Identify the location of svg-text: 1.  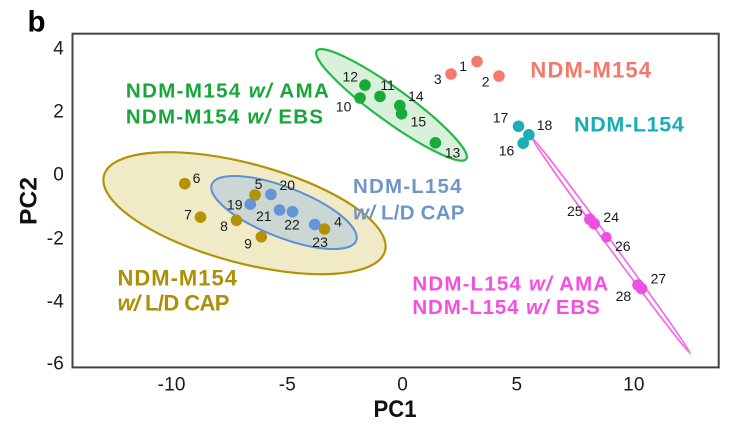
(463, 66).